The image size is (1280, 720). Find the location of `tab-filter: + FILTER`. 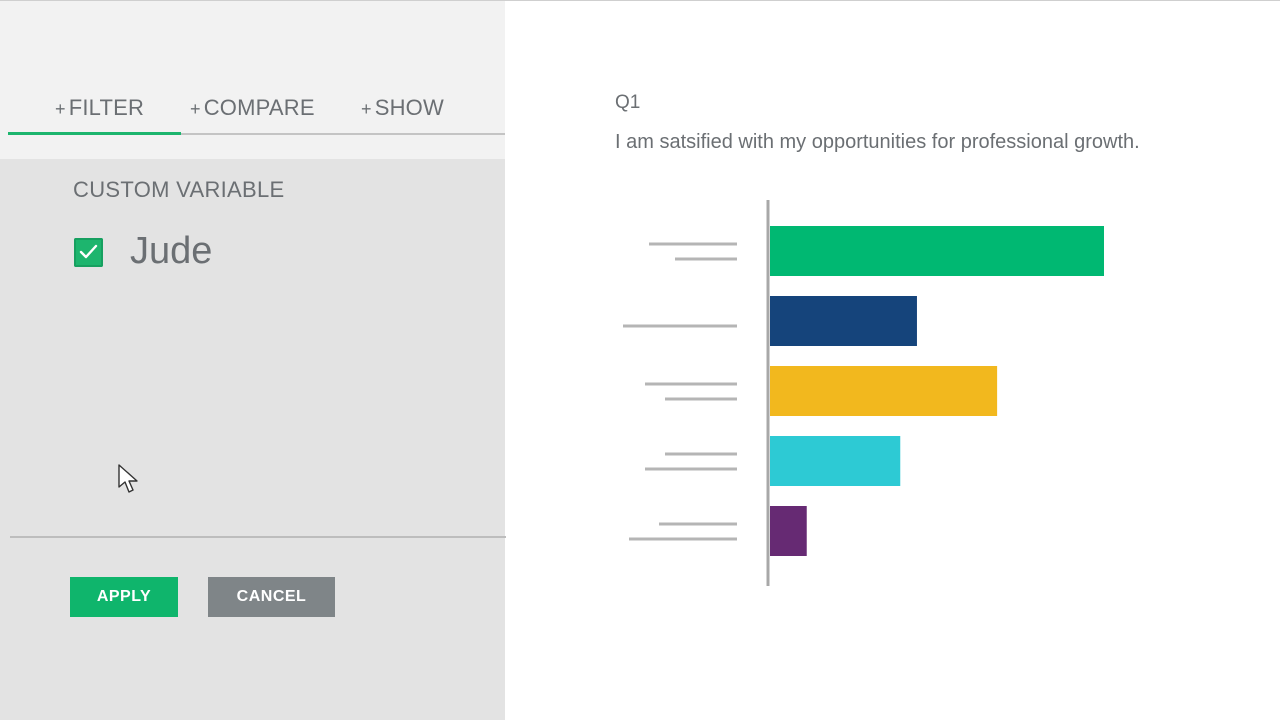

tab-filter: + FILTER is located at coordinates (99, 108).